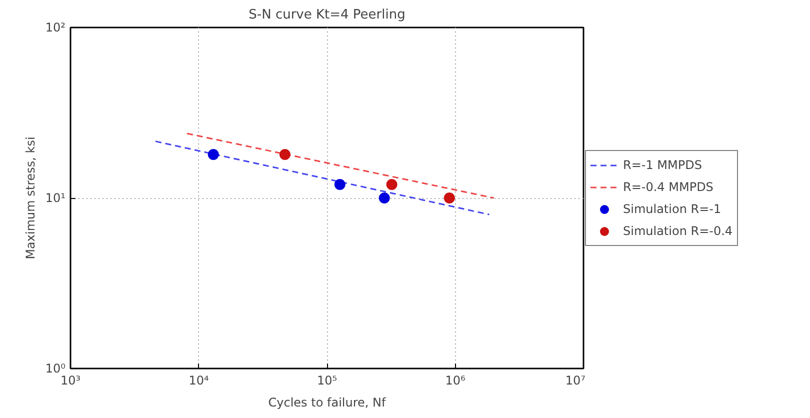 This screenshot has height=418, width=810. What do you see at coordinates (672, 209) in the screenshot?
I see `legend-label: Simulation R=-1` at bounding box center [672, 209].